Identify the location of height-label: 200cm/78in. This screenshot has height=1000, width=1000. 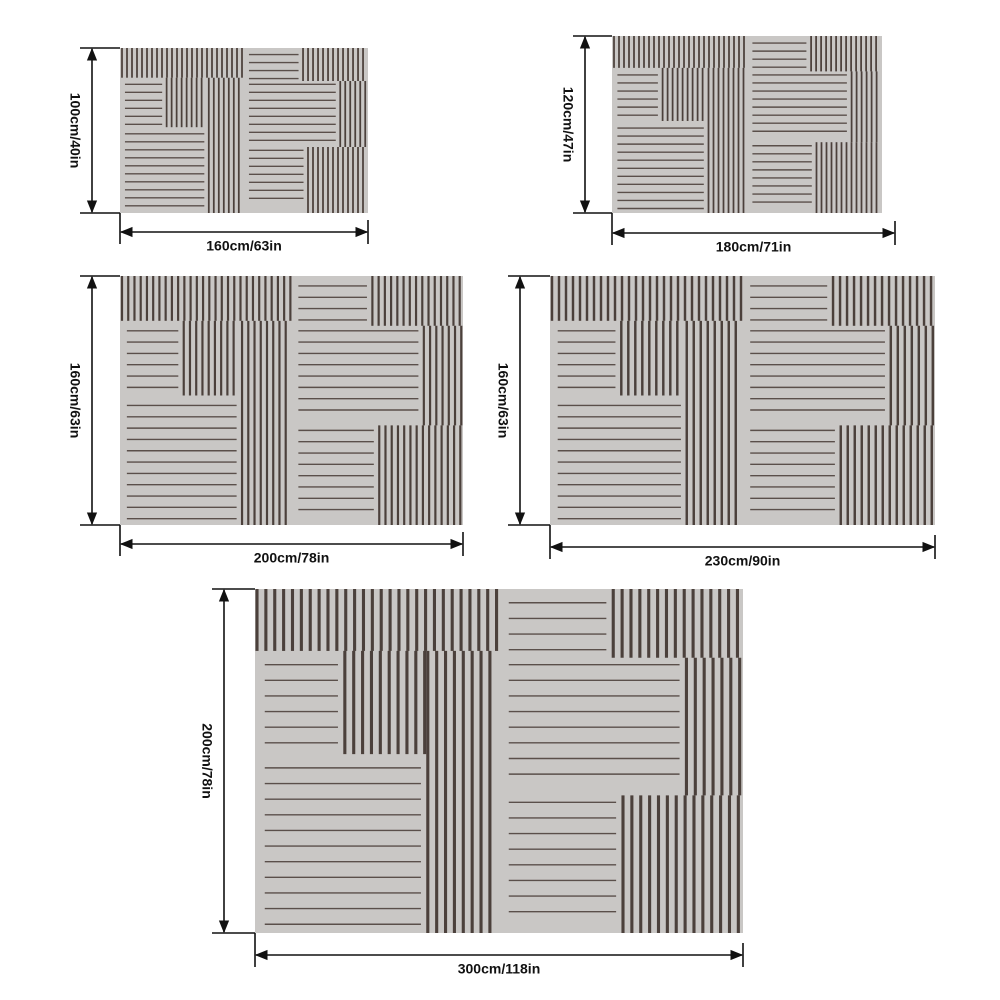
(207, 761).